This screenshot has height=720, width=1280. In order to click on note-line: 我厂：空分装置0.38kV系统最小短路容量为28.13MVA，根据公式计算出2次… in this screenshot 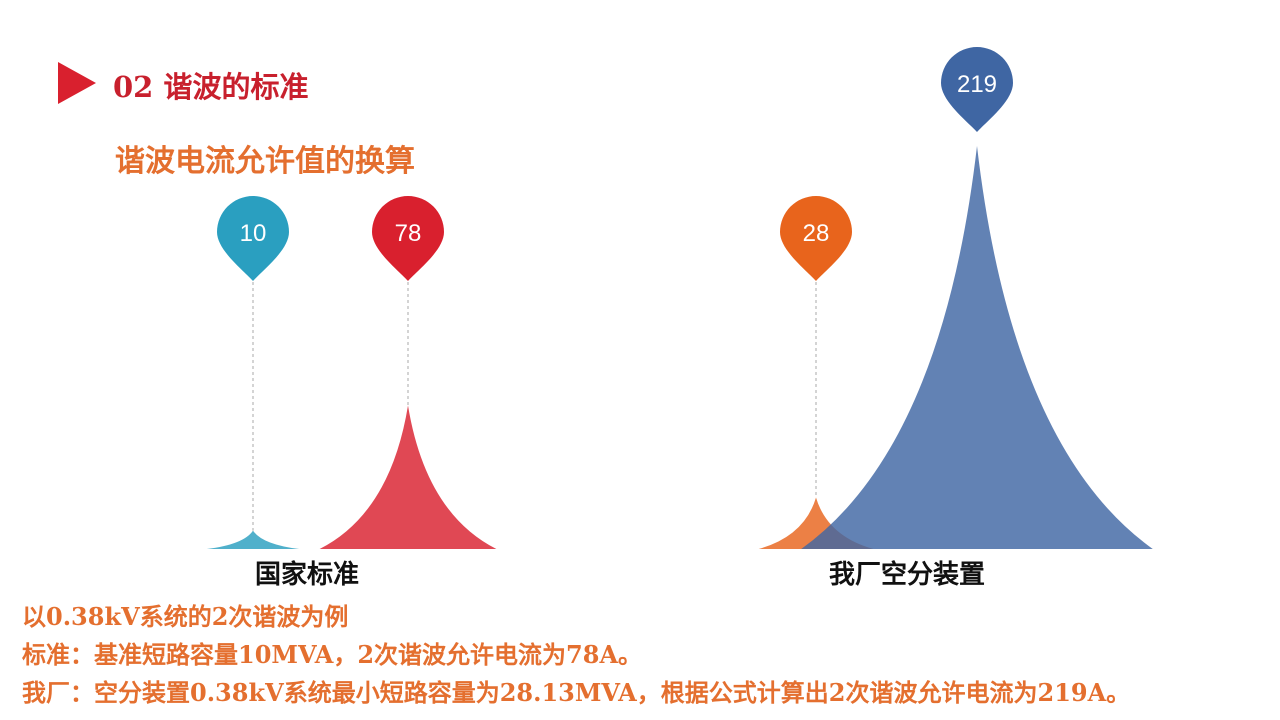, I will do `click(576, 692)`.